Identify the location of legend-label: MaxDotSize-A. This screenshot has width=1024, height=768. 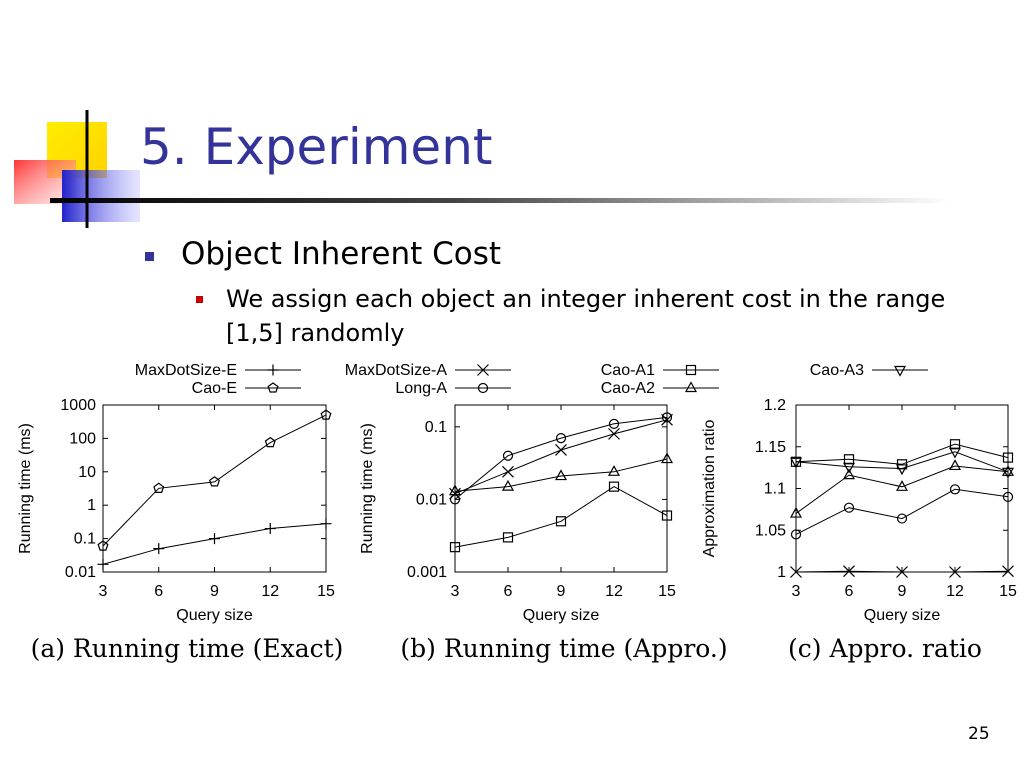
(396, 370).